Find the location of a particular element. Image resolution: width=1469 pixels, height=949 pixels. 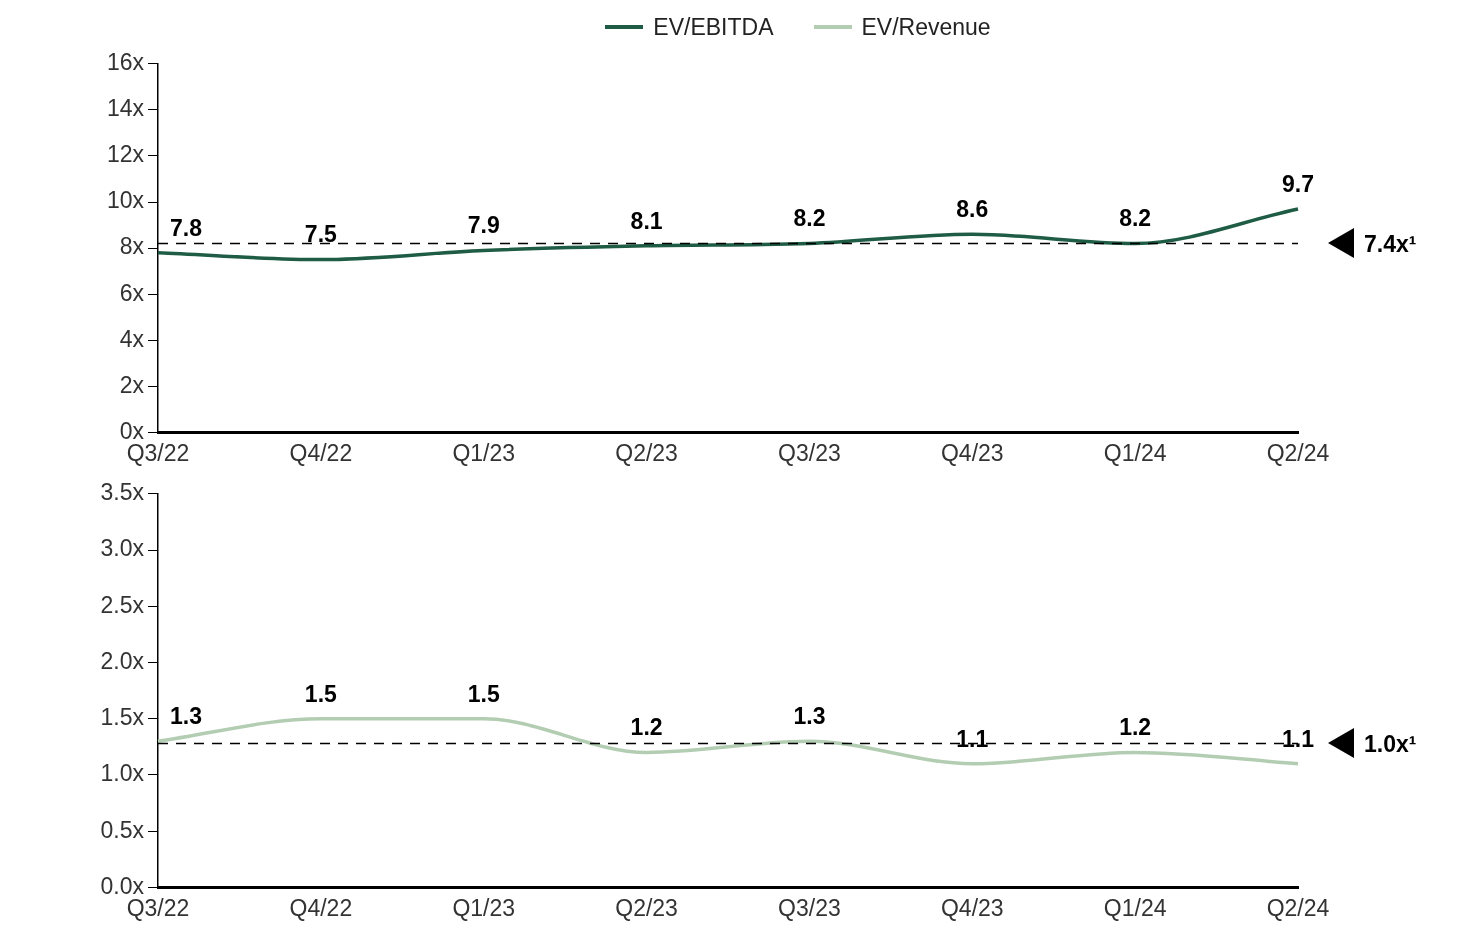

y-tick-label: 16x is located at coordinates (125, 62).